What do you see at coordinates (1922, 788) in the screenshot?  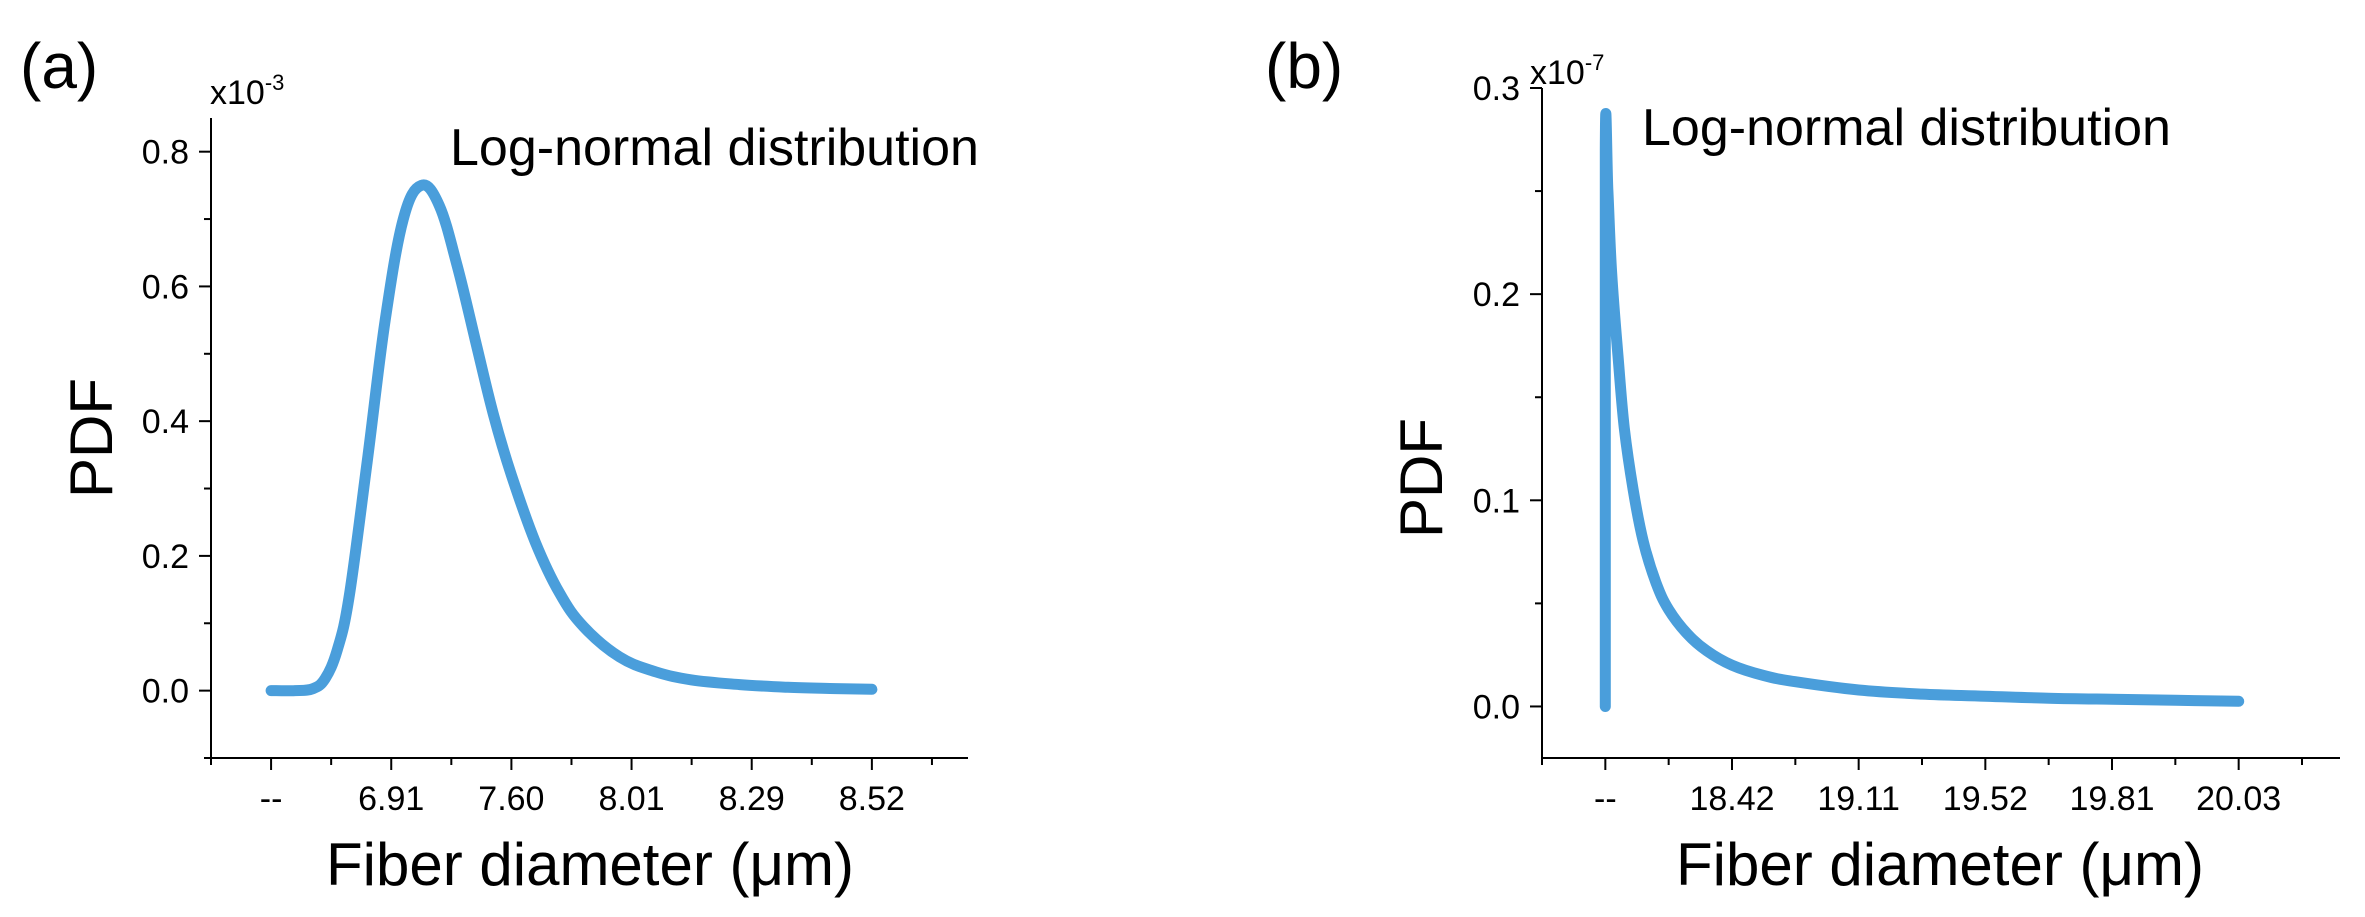 I see `x-ticks: -- 18.42 19.11 19.52 19.81 20.03` at bounding box center [1922, 788].